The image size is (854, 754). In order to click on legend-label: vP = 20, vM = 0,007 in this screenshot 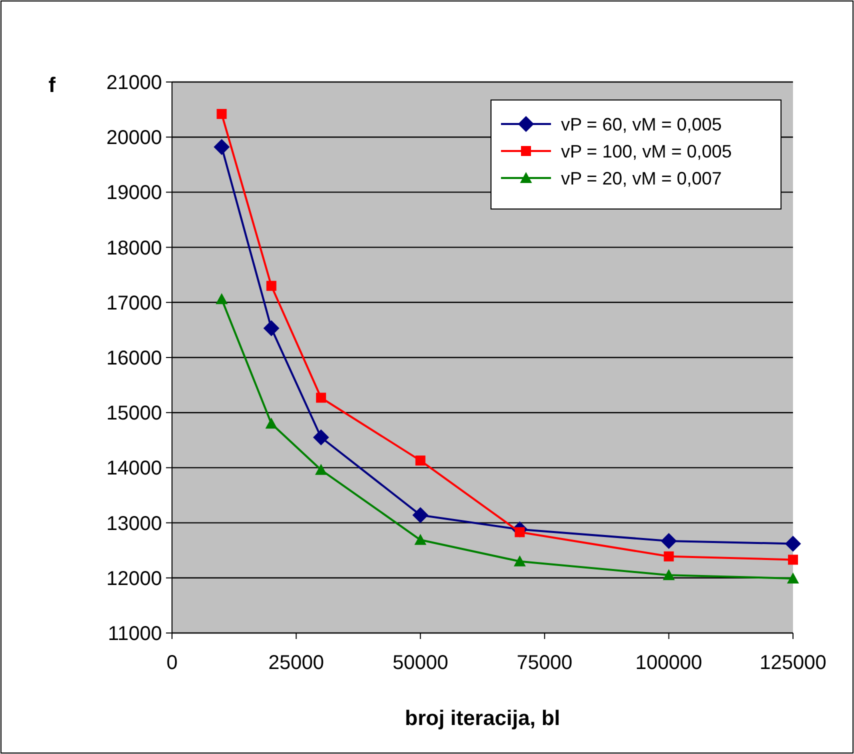, I will do `click(641, 178)`.